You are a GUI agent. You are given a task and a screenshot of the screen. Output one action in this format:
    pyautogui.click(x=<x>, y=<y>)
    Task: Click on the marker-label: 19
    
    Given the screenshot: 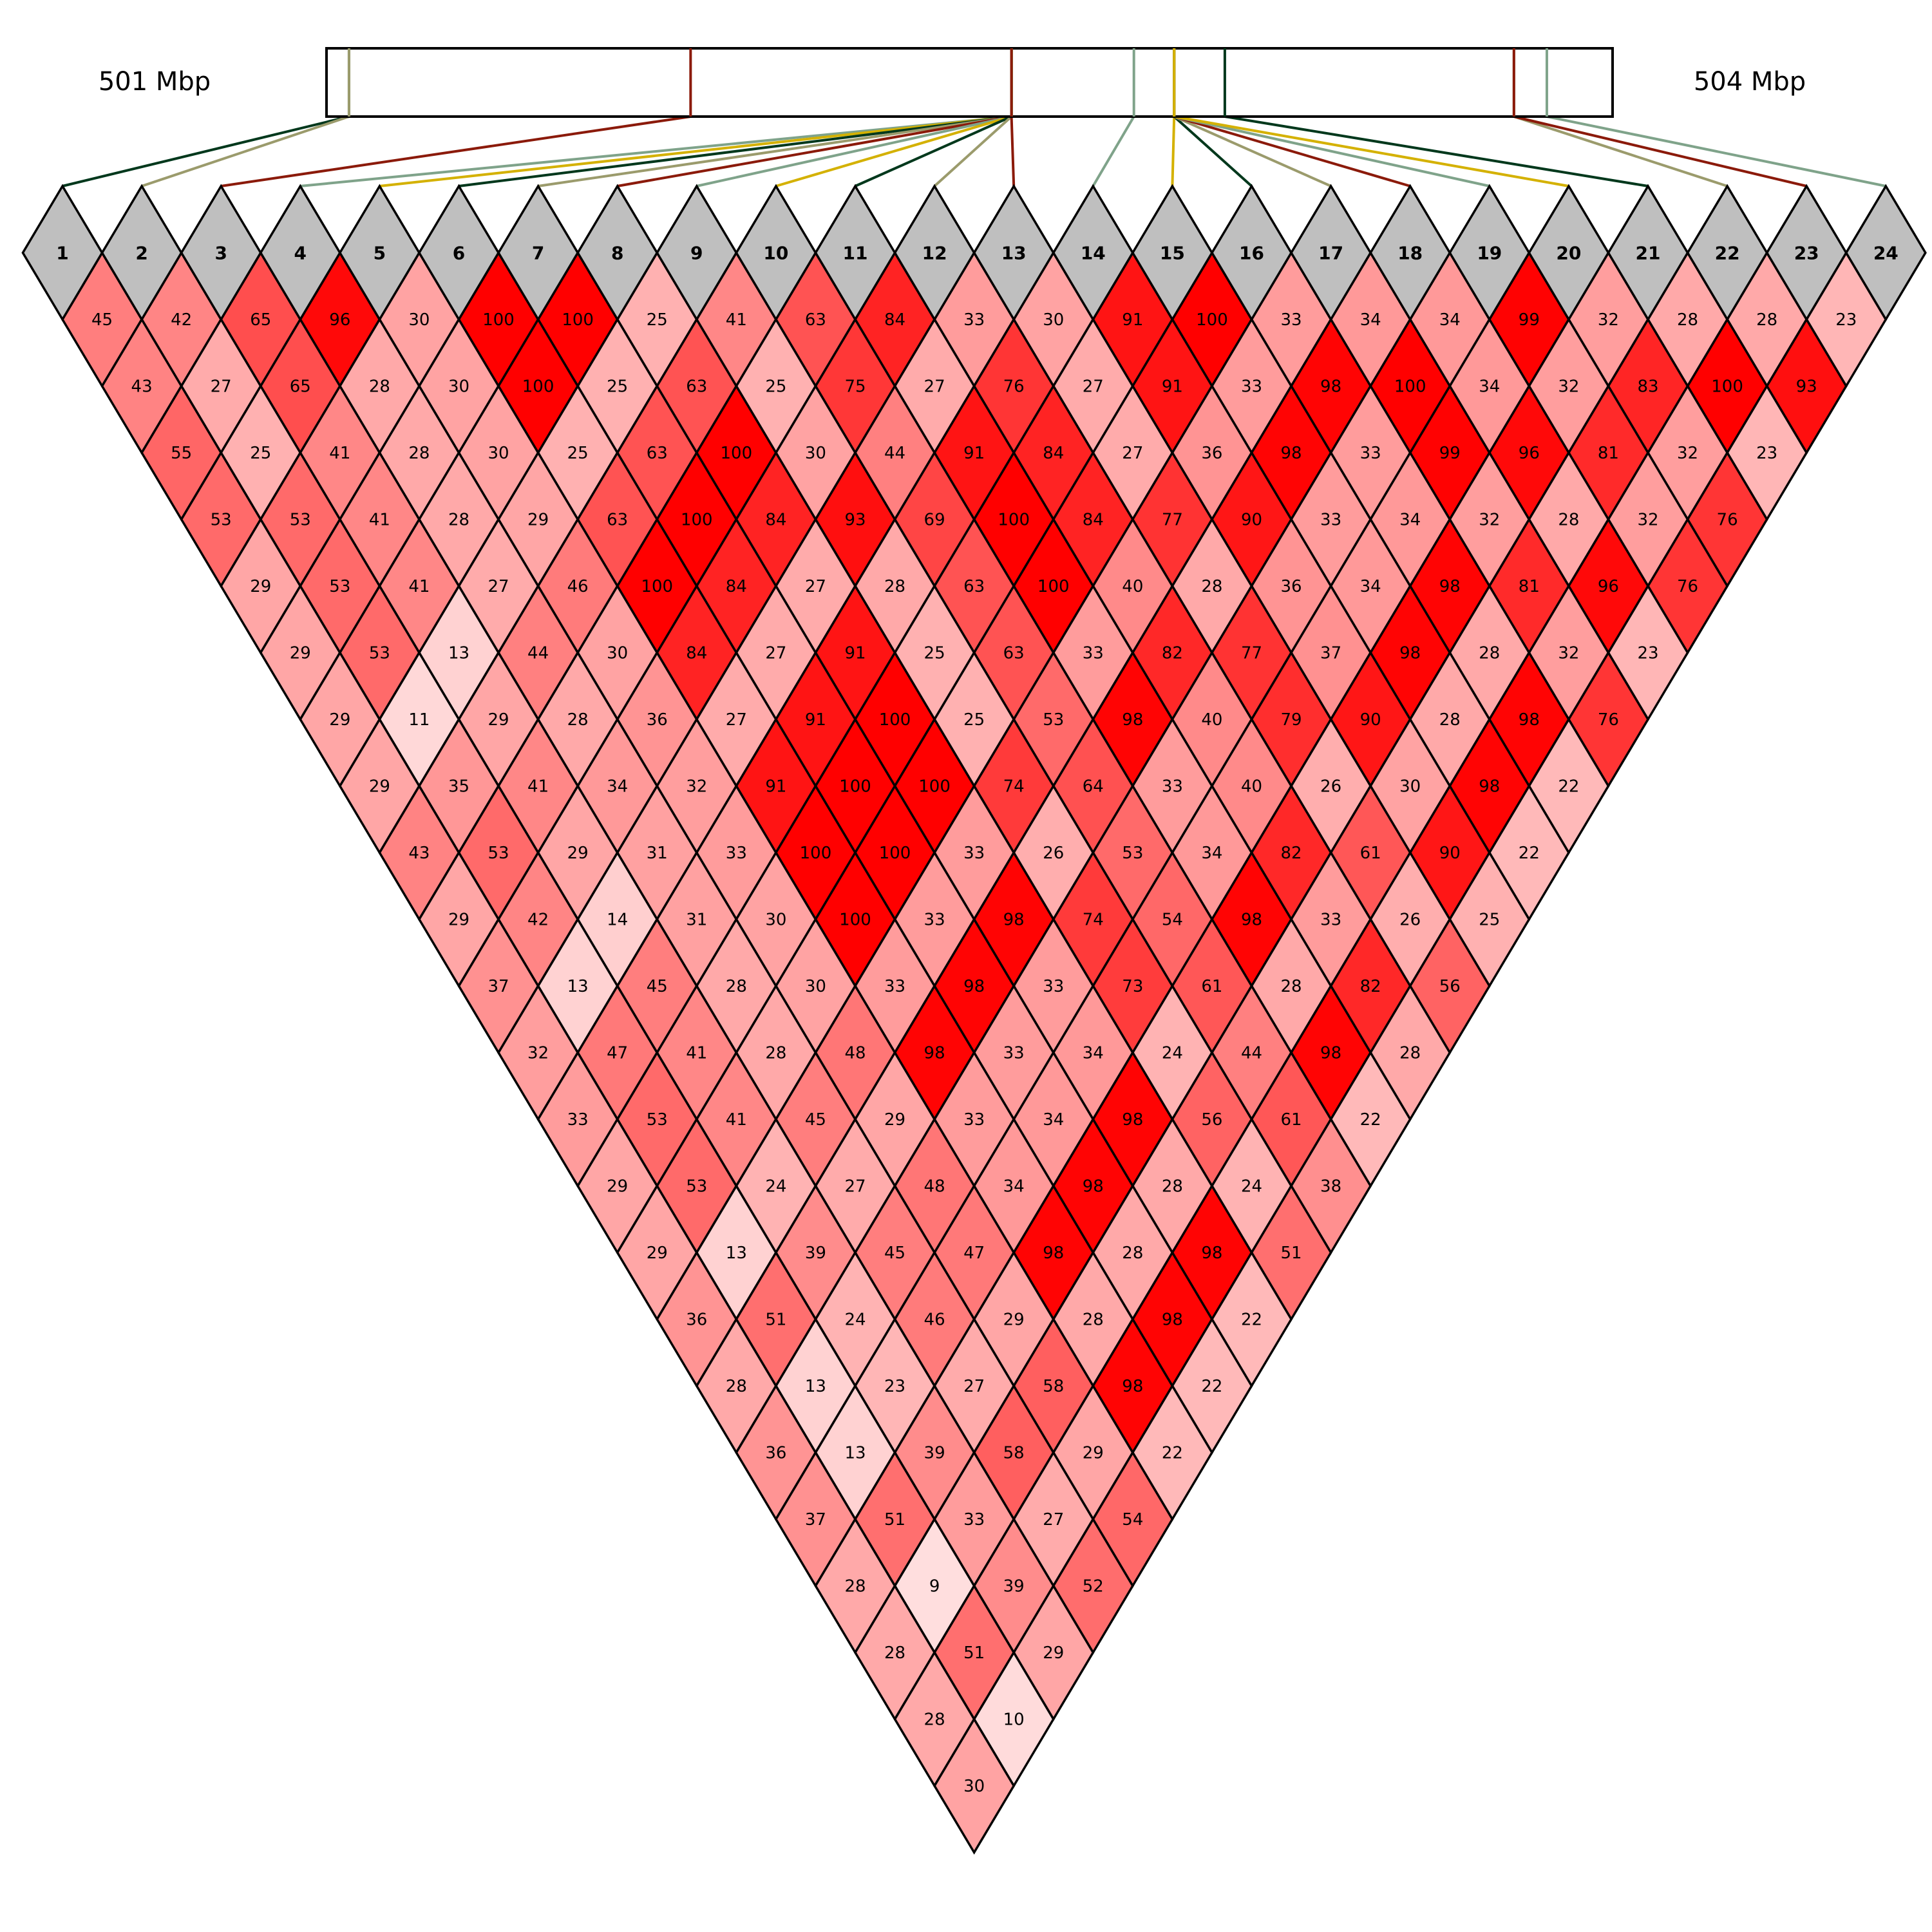 What is the action you would take?
    pyautogui.click(x=1490, y=254)
    